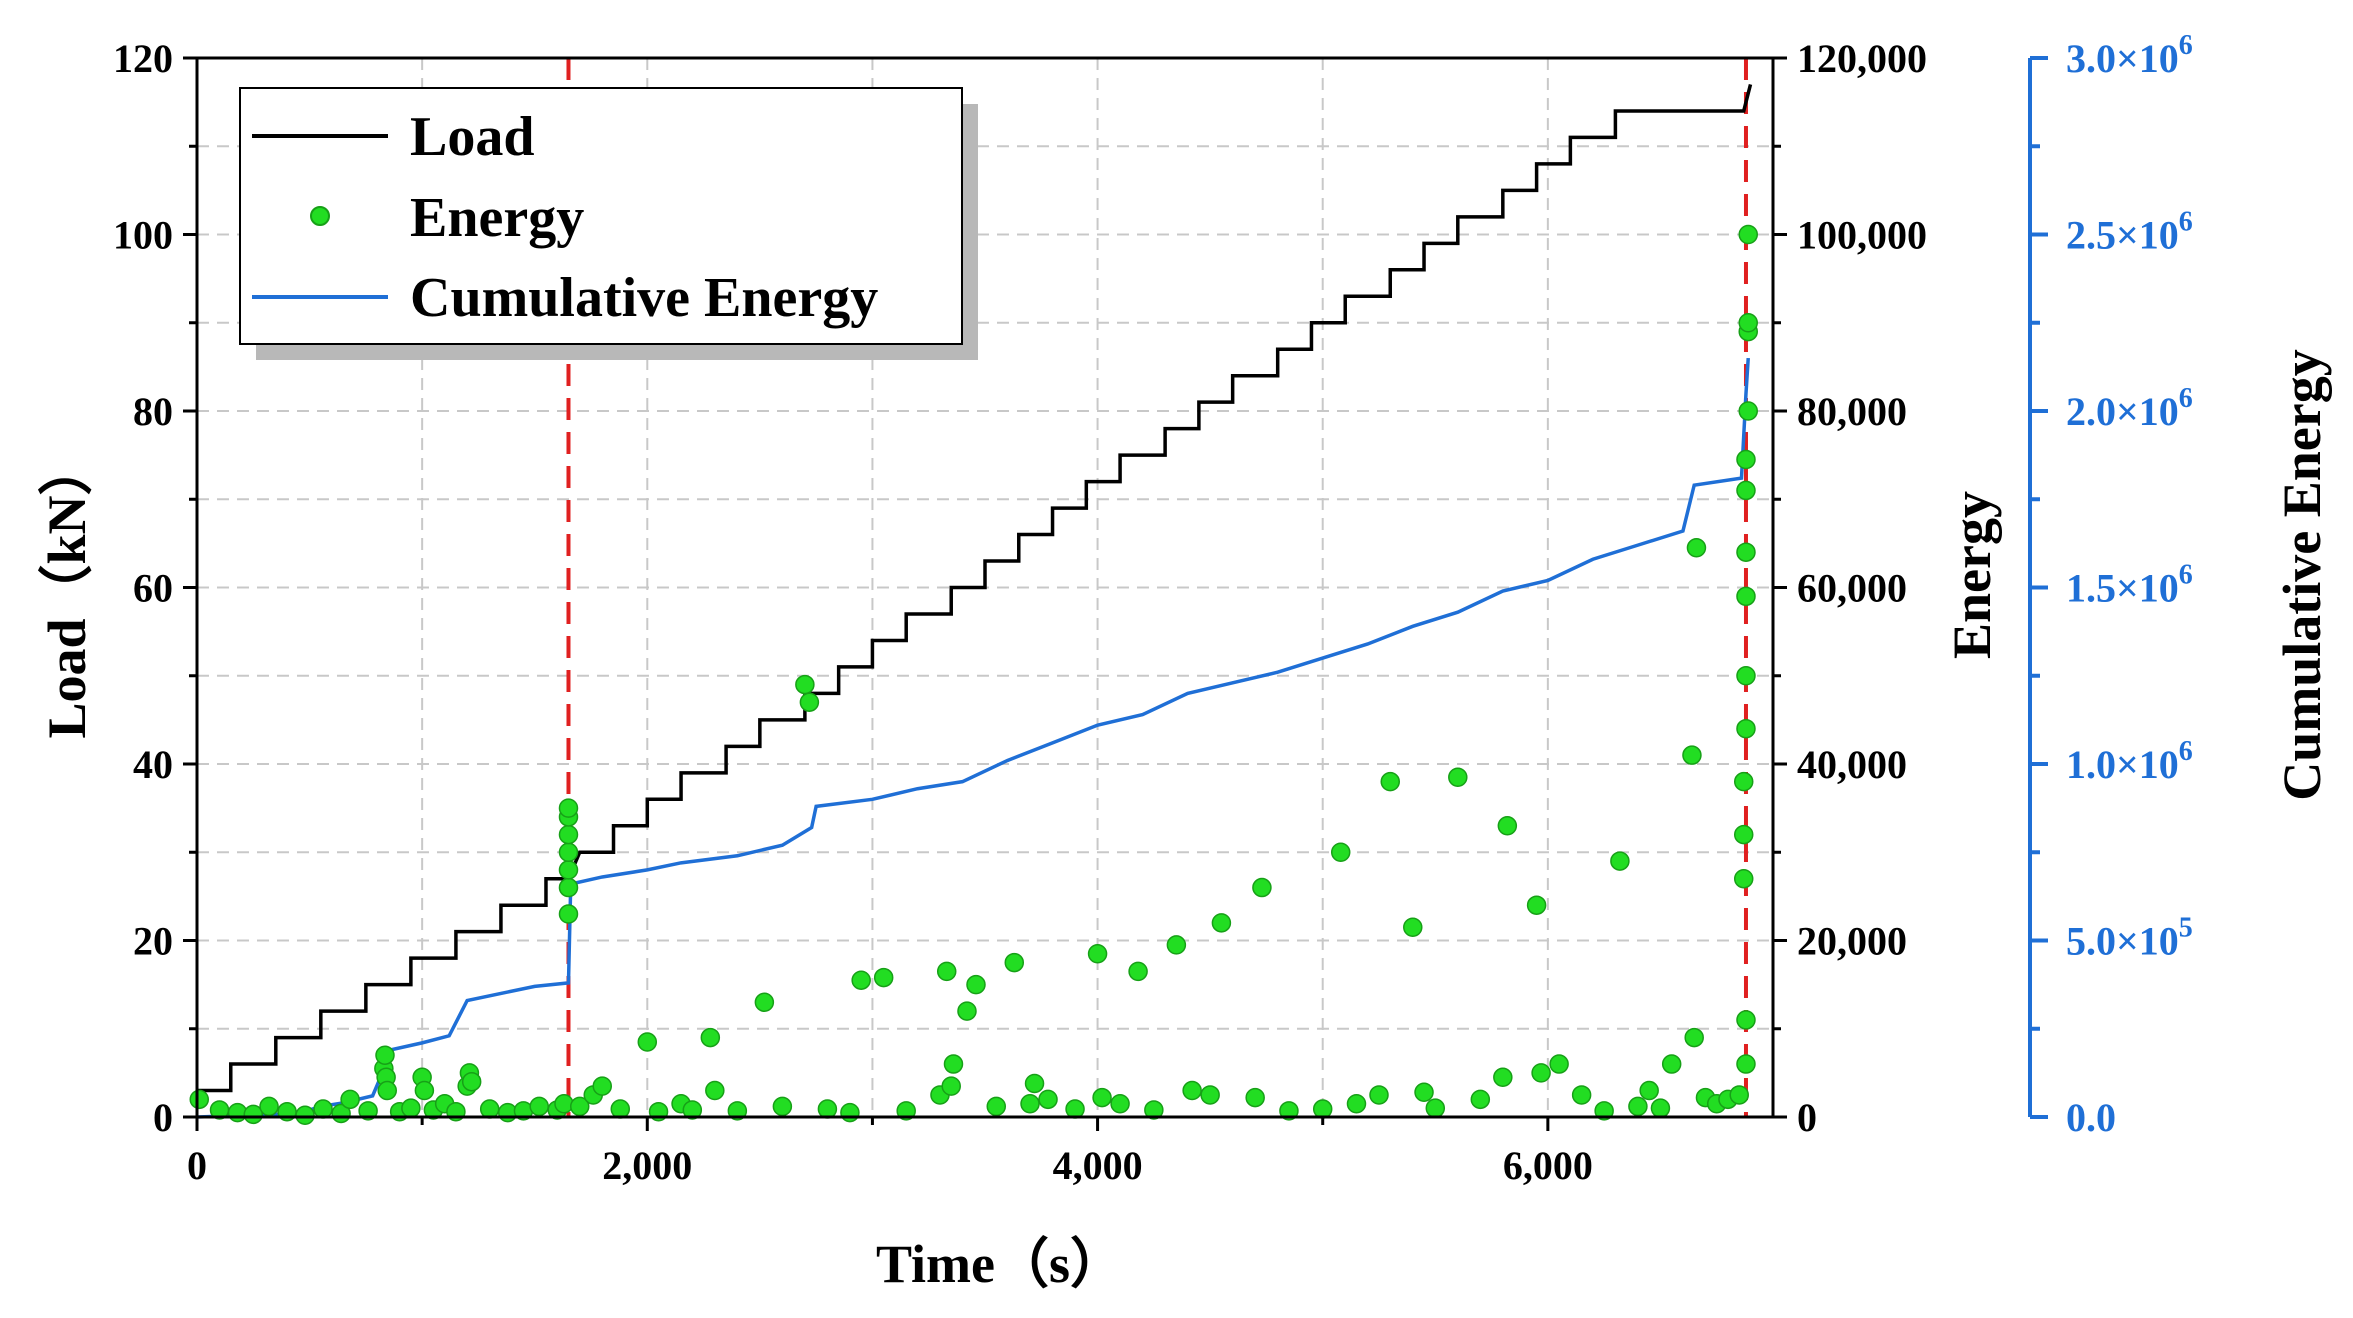  I want to click on energy-tick-label: 120,000, so click(1862, 58).